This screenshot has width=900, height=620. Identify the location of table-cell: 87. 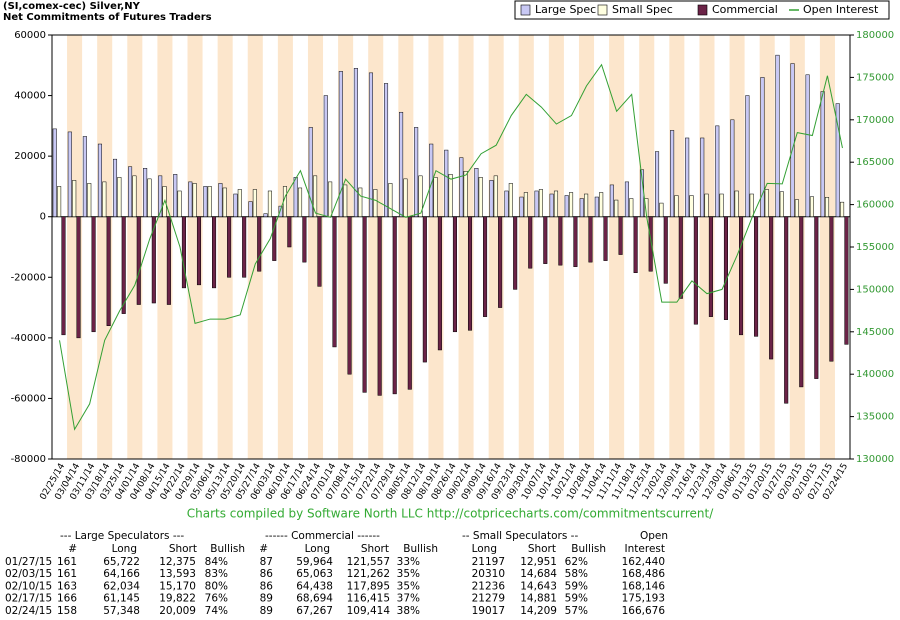
(266, 562).